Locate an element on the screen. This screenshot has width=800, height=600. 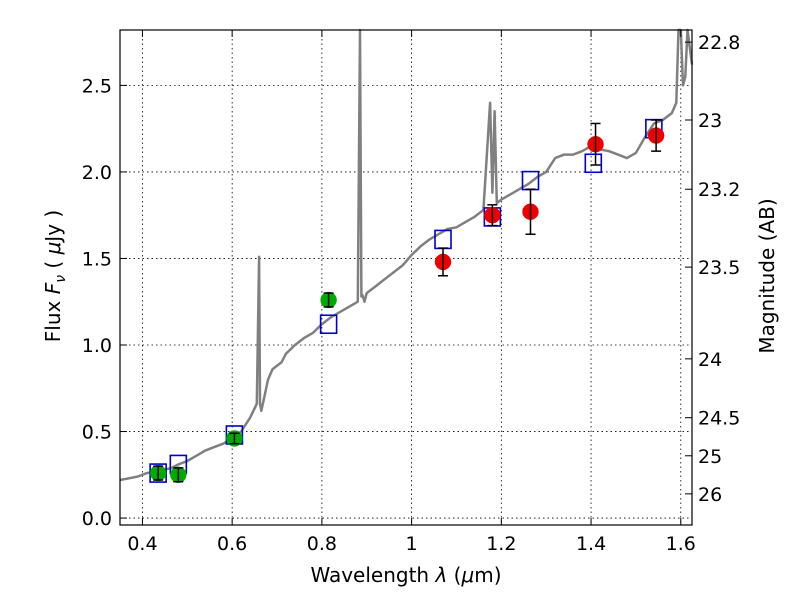
y2-tick-label: 23.2 is located at coordinates (719, 190).